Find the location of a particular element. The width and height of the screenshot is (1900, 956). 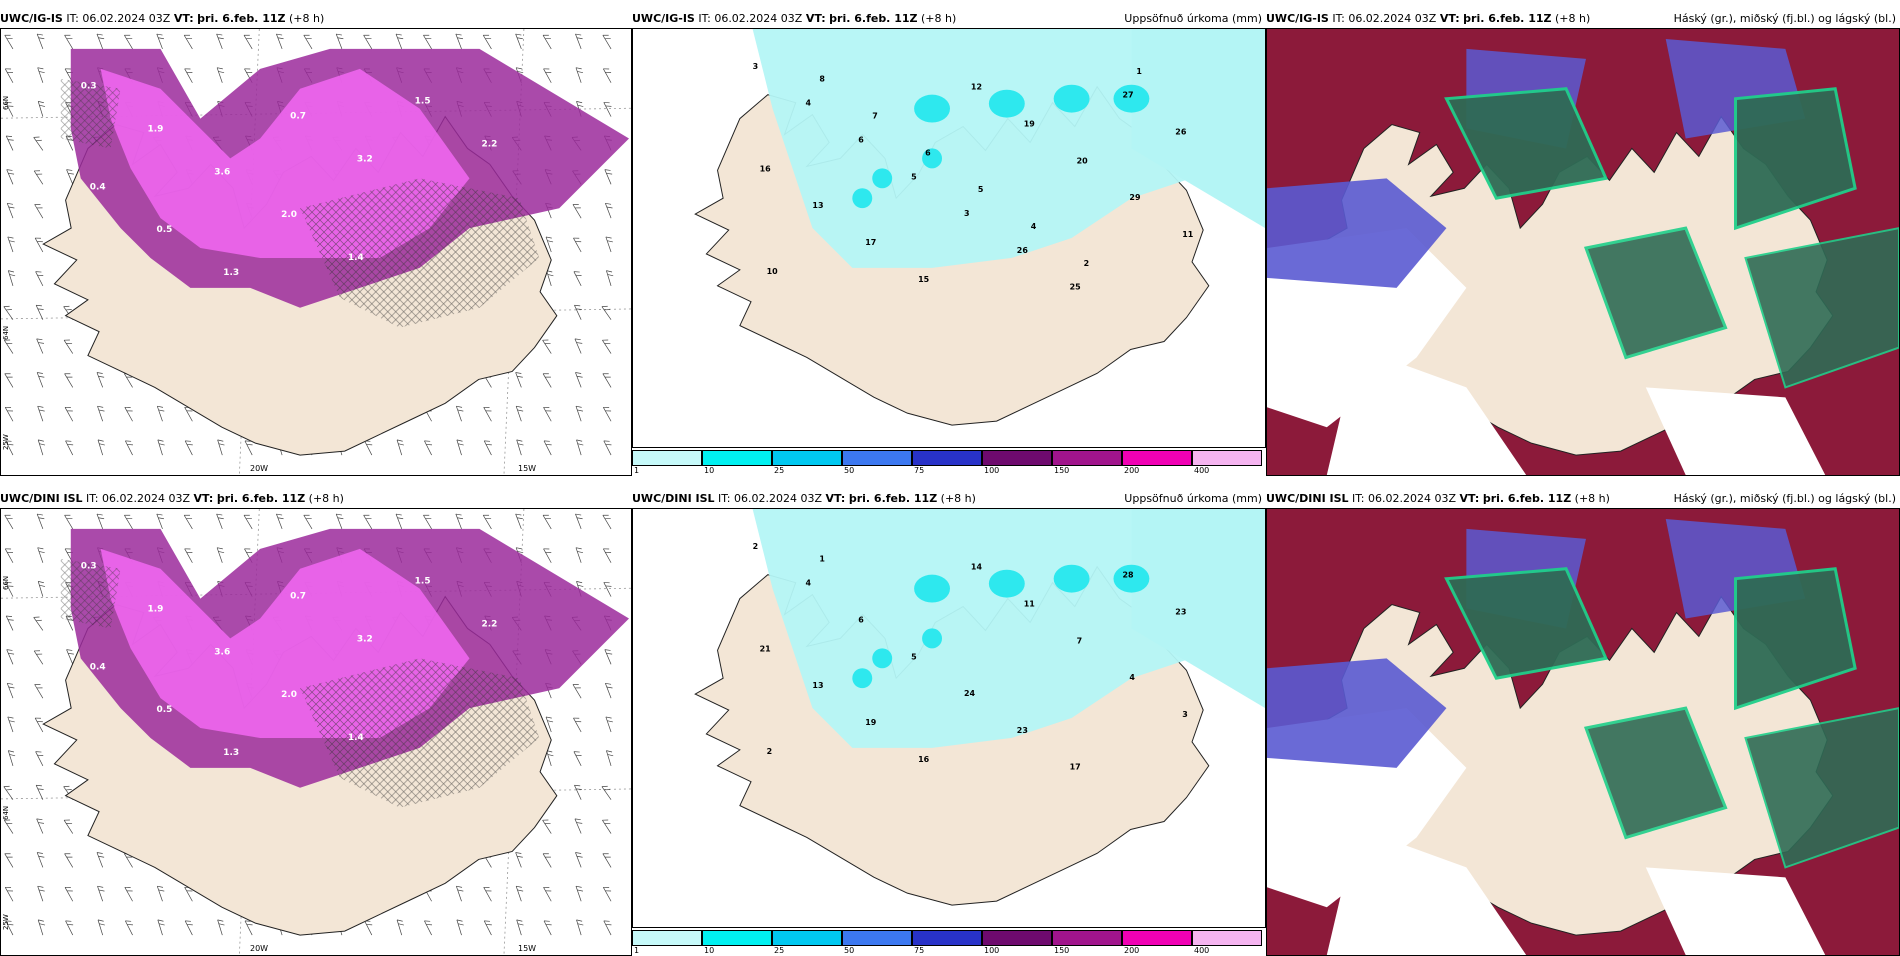

accumulation-value: 23 is located at coordinates (1022, 730).